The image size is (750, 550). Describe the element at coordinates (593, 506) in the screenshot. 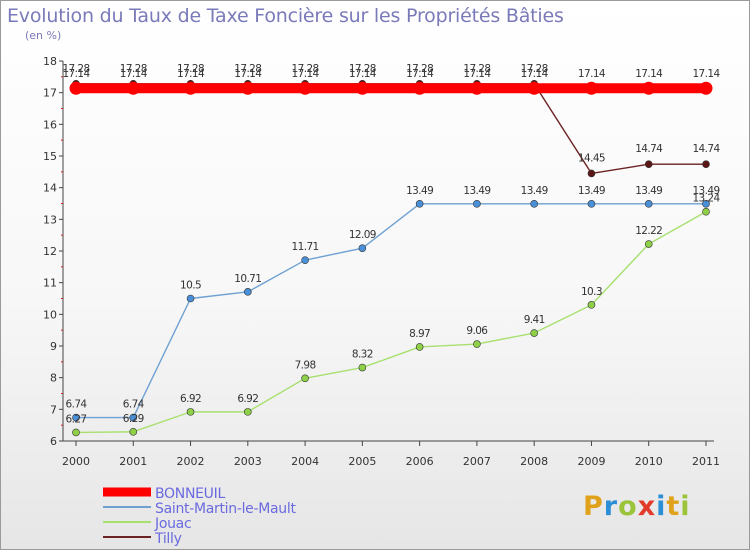

I see `logo-letter: P` at that location.